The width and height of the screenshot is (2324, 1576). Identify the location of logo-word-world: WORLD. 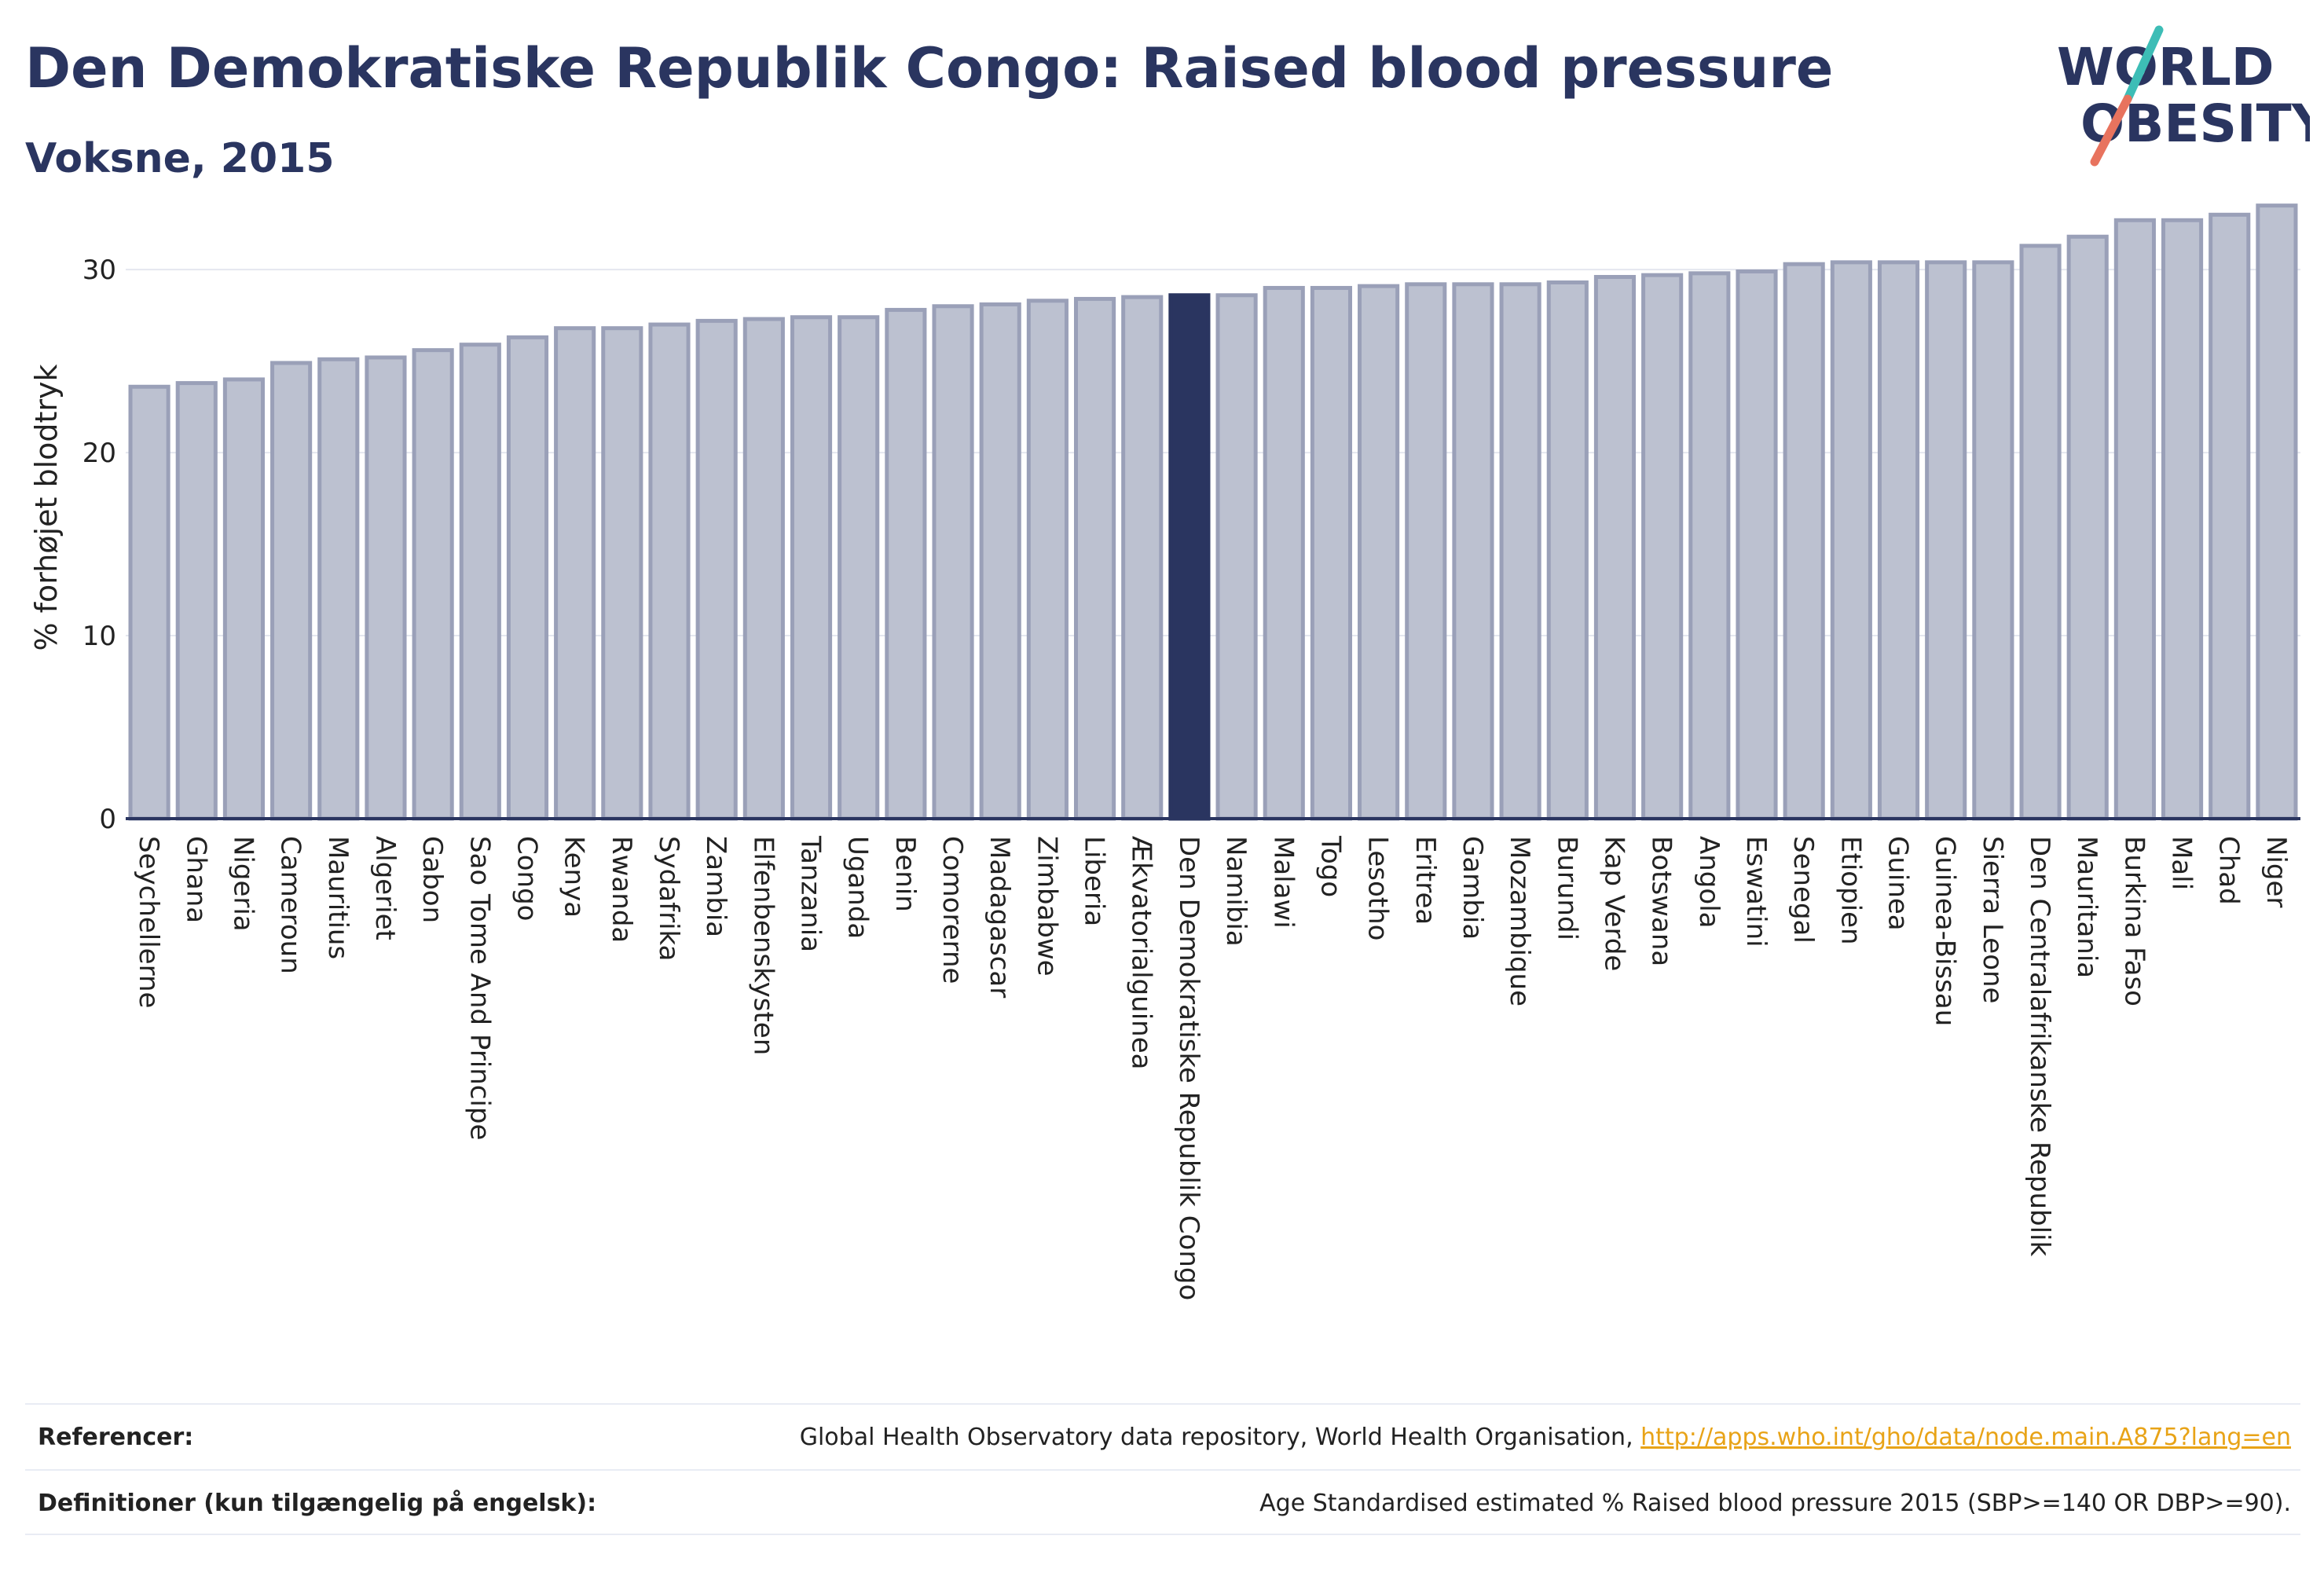
(2166, 67).